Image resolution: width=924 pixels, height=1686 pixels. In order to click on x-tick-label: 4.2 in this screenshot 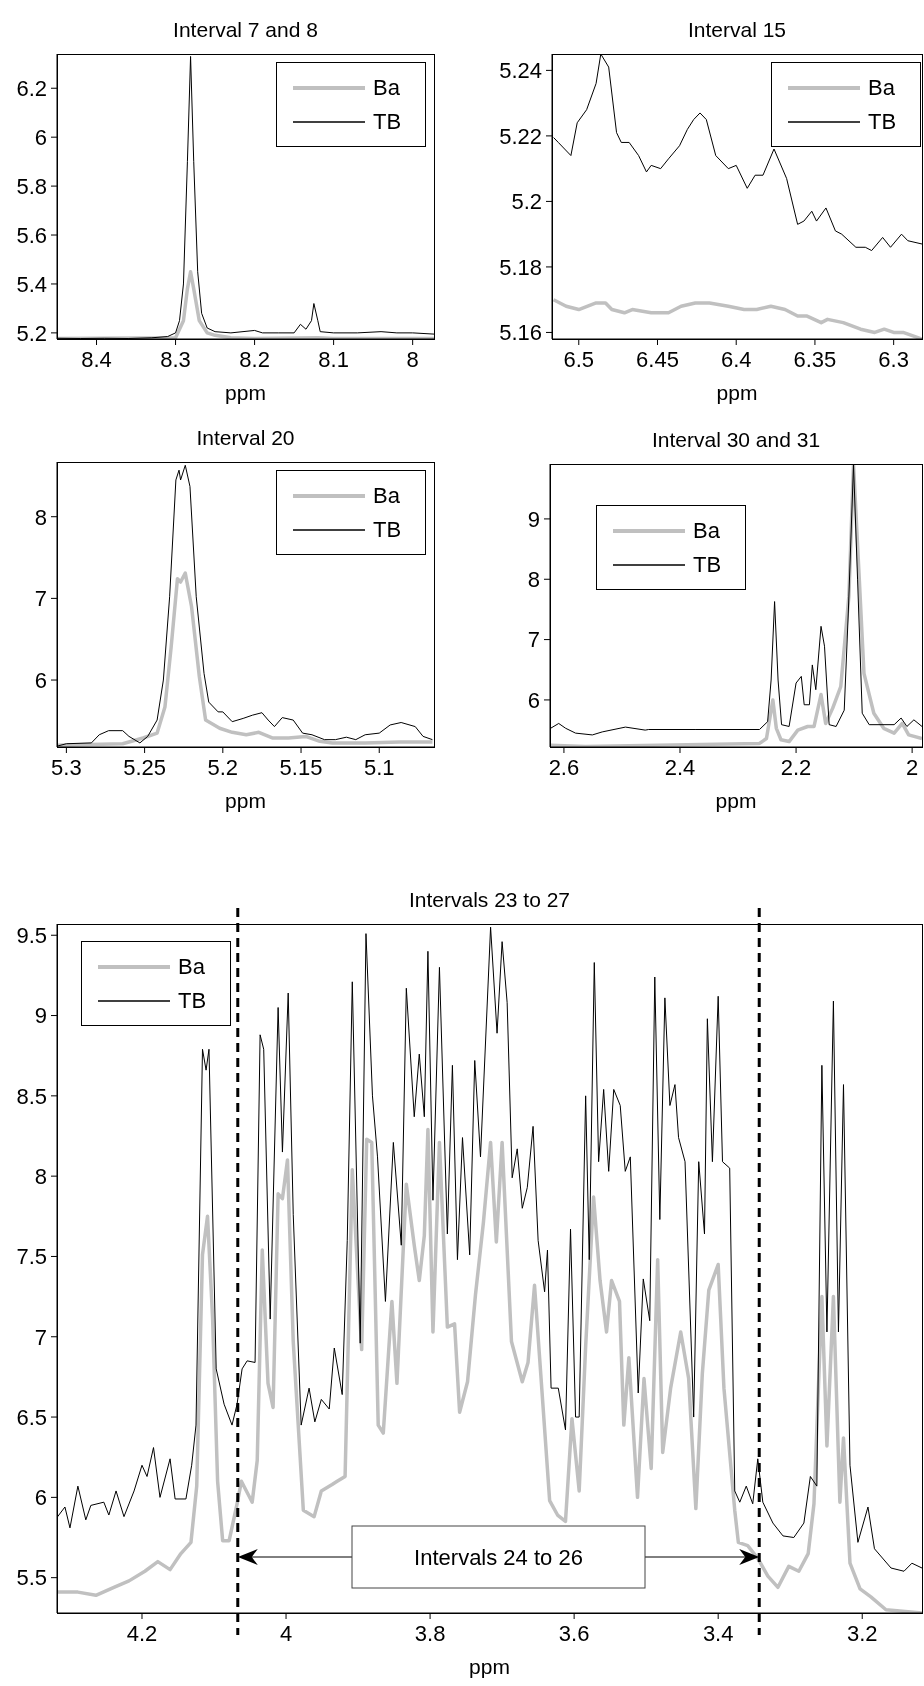, I will do `click(142, 1633)`.